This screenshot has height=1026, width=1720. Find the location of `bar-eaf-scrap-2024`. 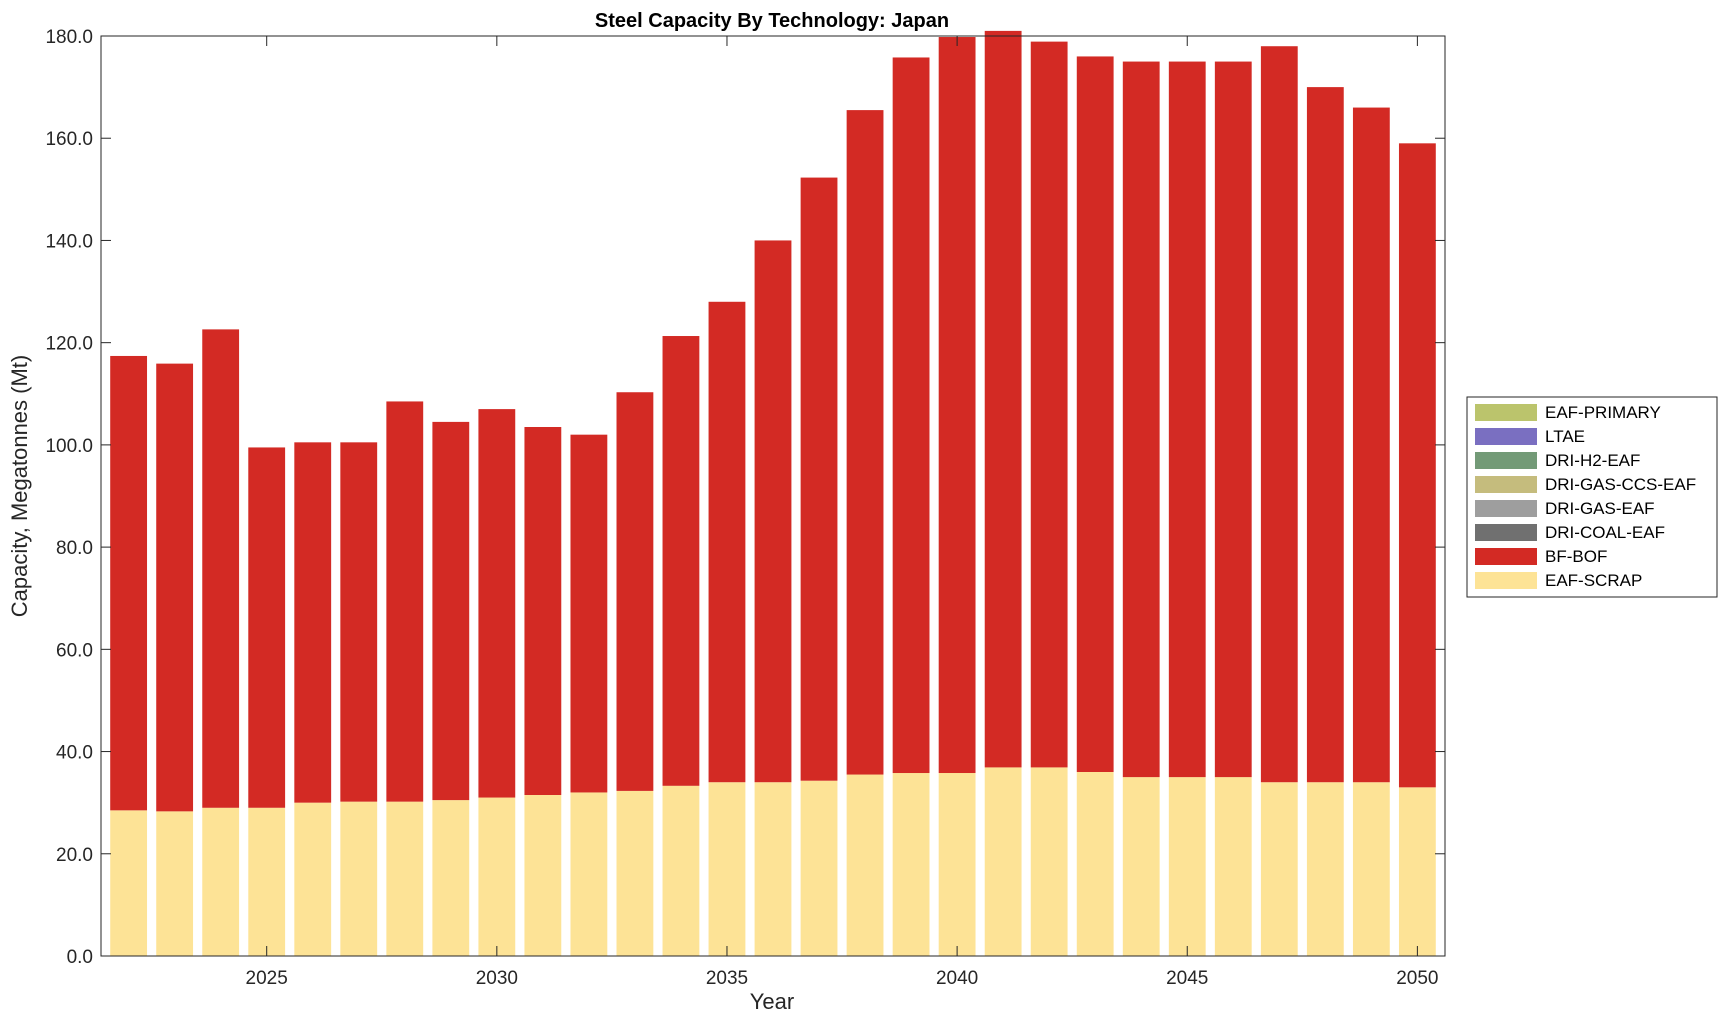

bar-eaf-scrap-2024 is located at coordinates (221, 881).